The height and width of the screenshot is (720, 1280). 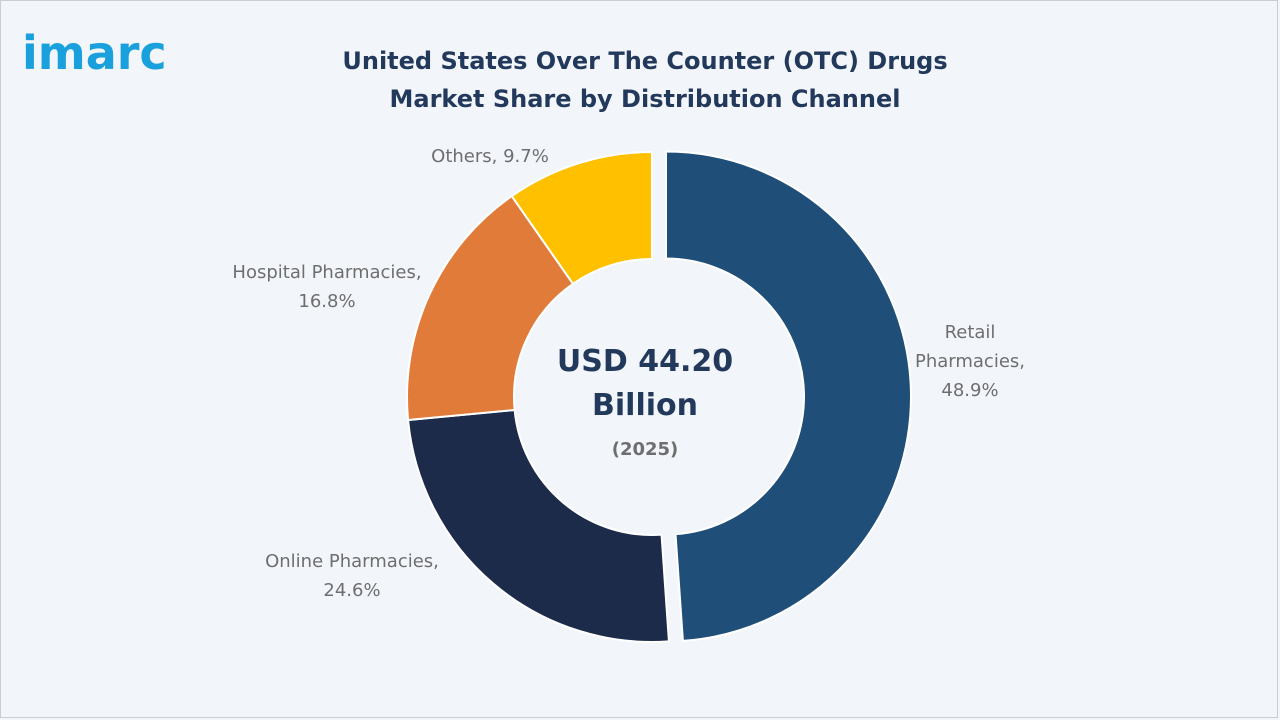 What do you see at coordinates (788, 396) in the screenshot?
I see `slice-retail-pharmacies` at bounding box center [788, 396].